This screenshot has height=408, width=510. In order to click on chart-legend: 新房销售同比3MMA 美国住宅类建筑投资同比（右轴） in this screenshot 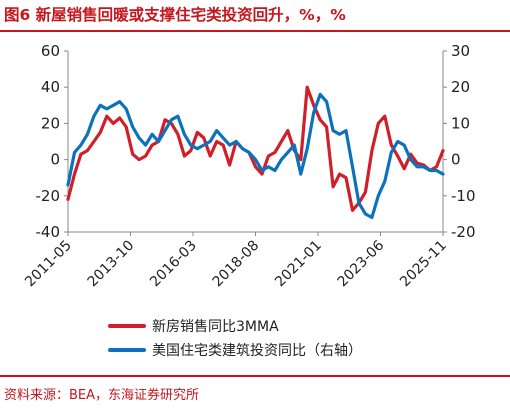, I will do `click(235, 338)`.